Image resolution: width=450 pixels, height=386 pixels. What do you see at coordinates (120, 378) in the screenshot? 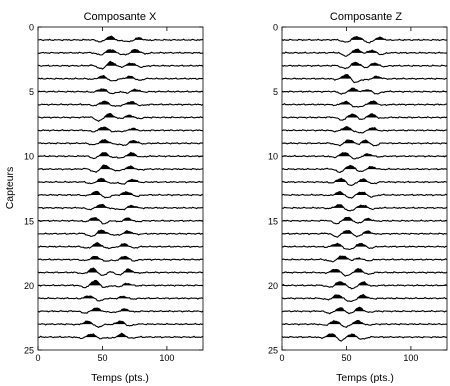
I see `x-axis-label-x: Temps (pts.)` at bounding box center [120, 378].